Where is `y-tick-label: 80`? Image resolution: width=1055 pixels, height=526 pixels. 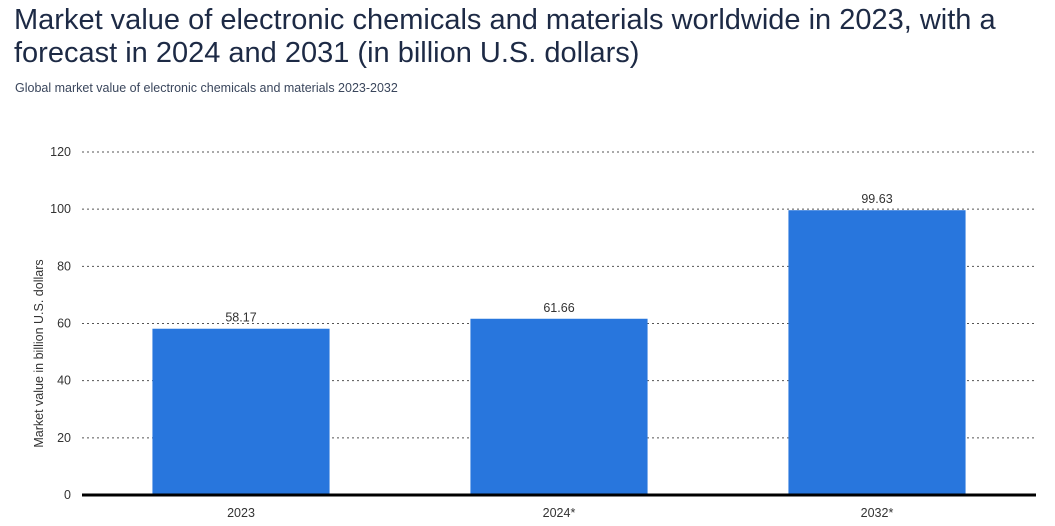 y-tick-label: 80 is located at coordinates (64, 266).